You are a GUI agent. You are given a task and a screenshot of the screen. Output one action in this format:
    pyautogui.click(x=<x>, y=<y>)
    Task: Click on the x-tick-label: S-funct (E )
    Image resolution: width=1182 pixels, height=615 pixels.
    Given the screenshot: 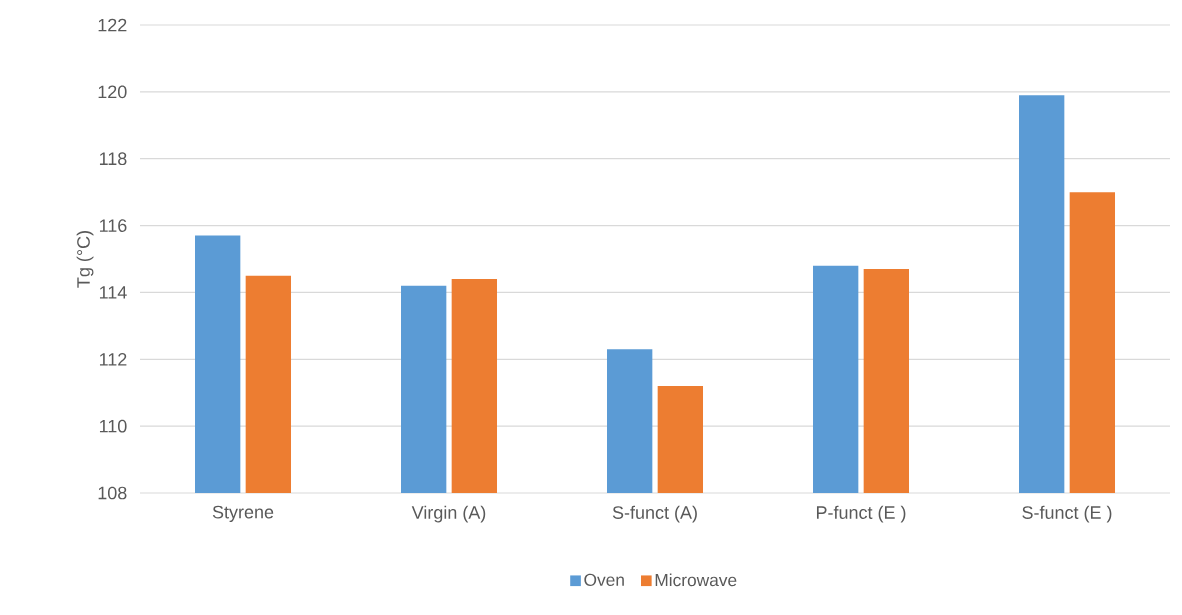 What is the action you would take?
    pyautogui.click(x=1067, y=514)
    